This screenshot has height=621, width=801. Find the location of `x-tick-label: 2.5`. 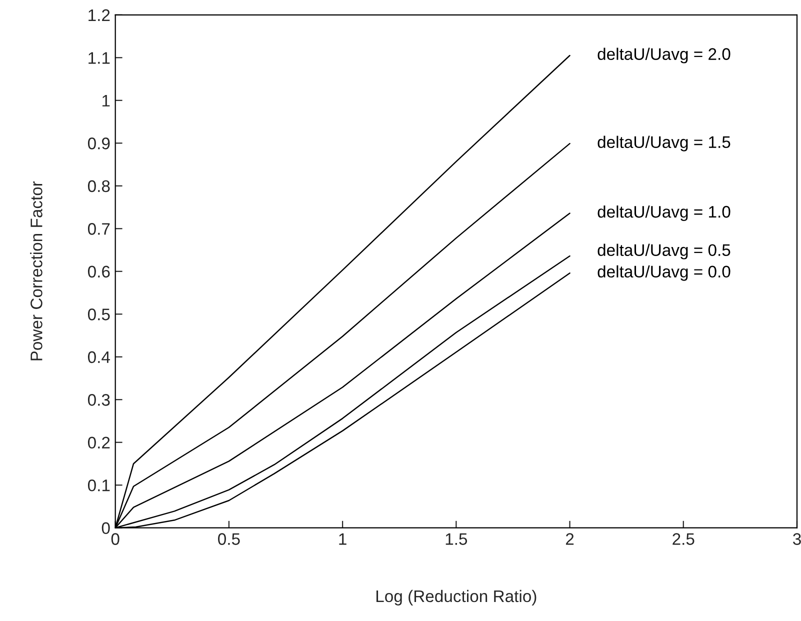

x-tick-label: 2.5 is located at coordinates (683, 539).